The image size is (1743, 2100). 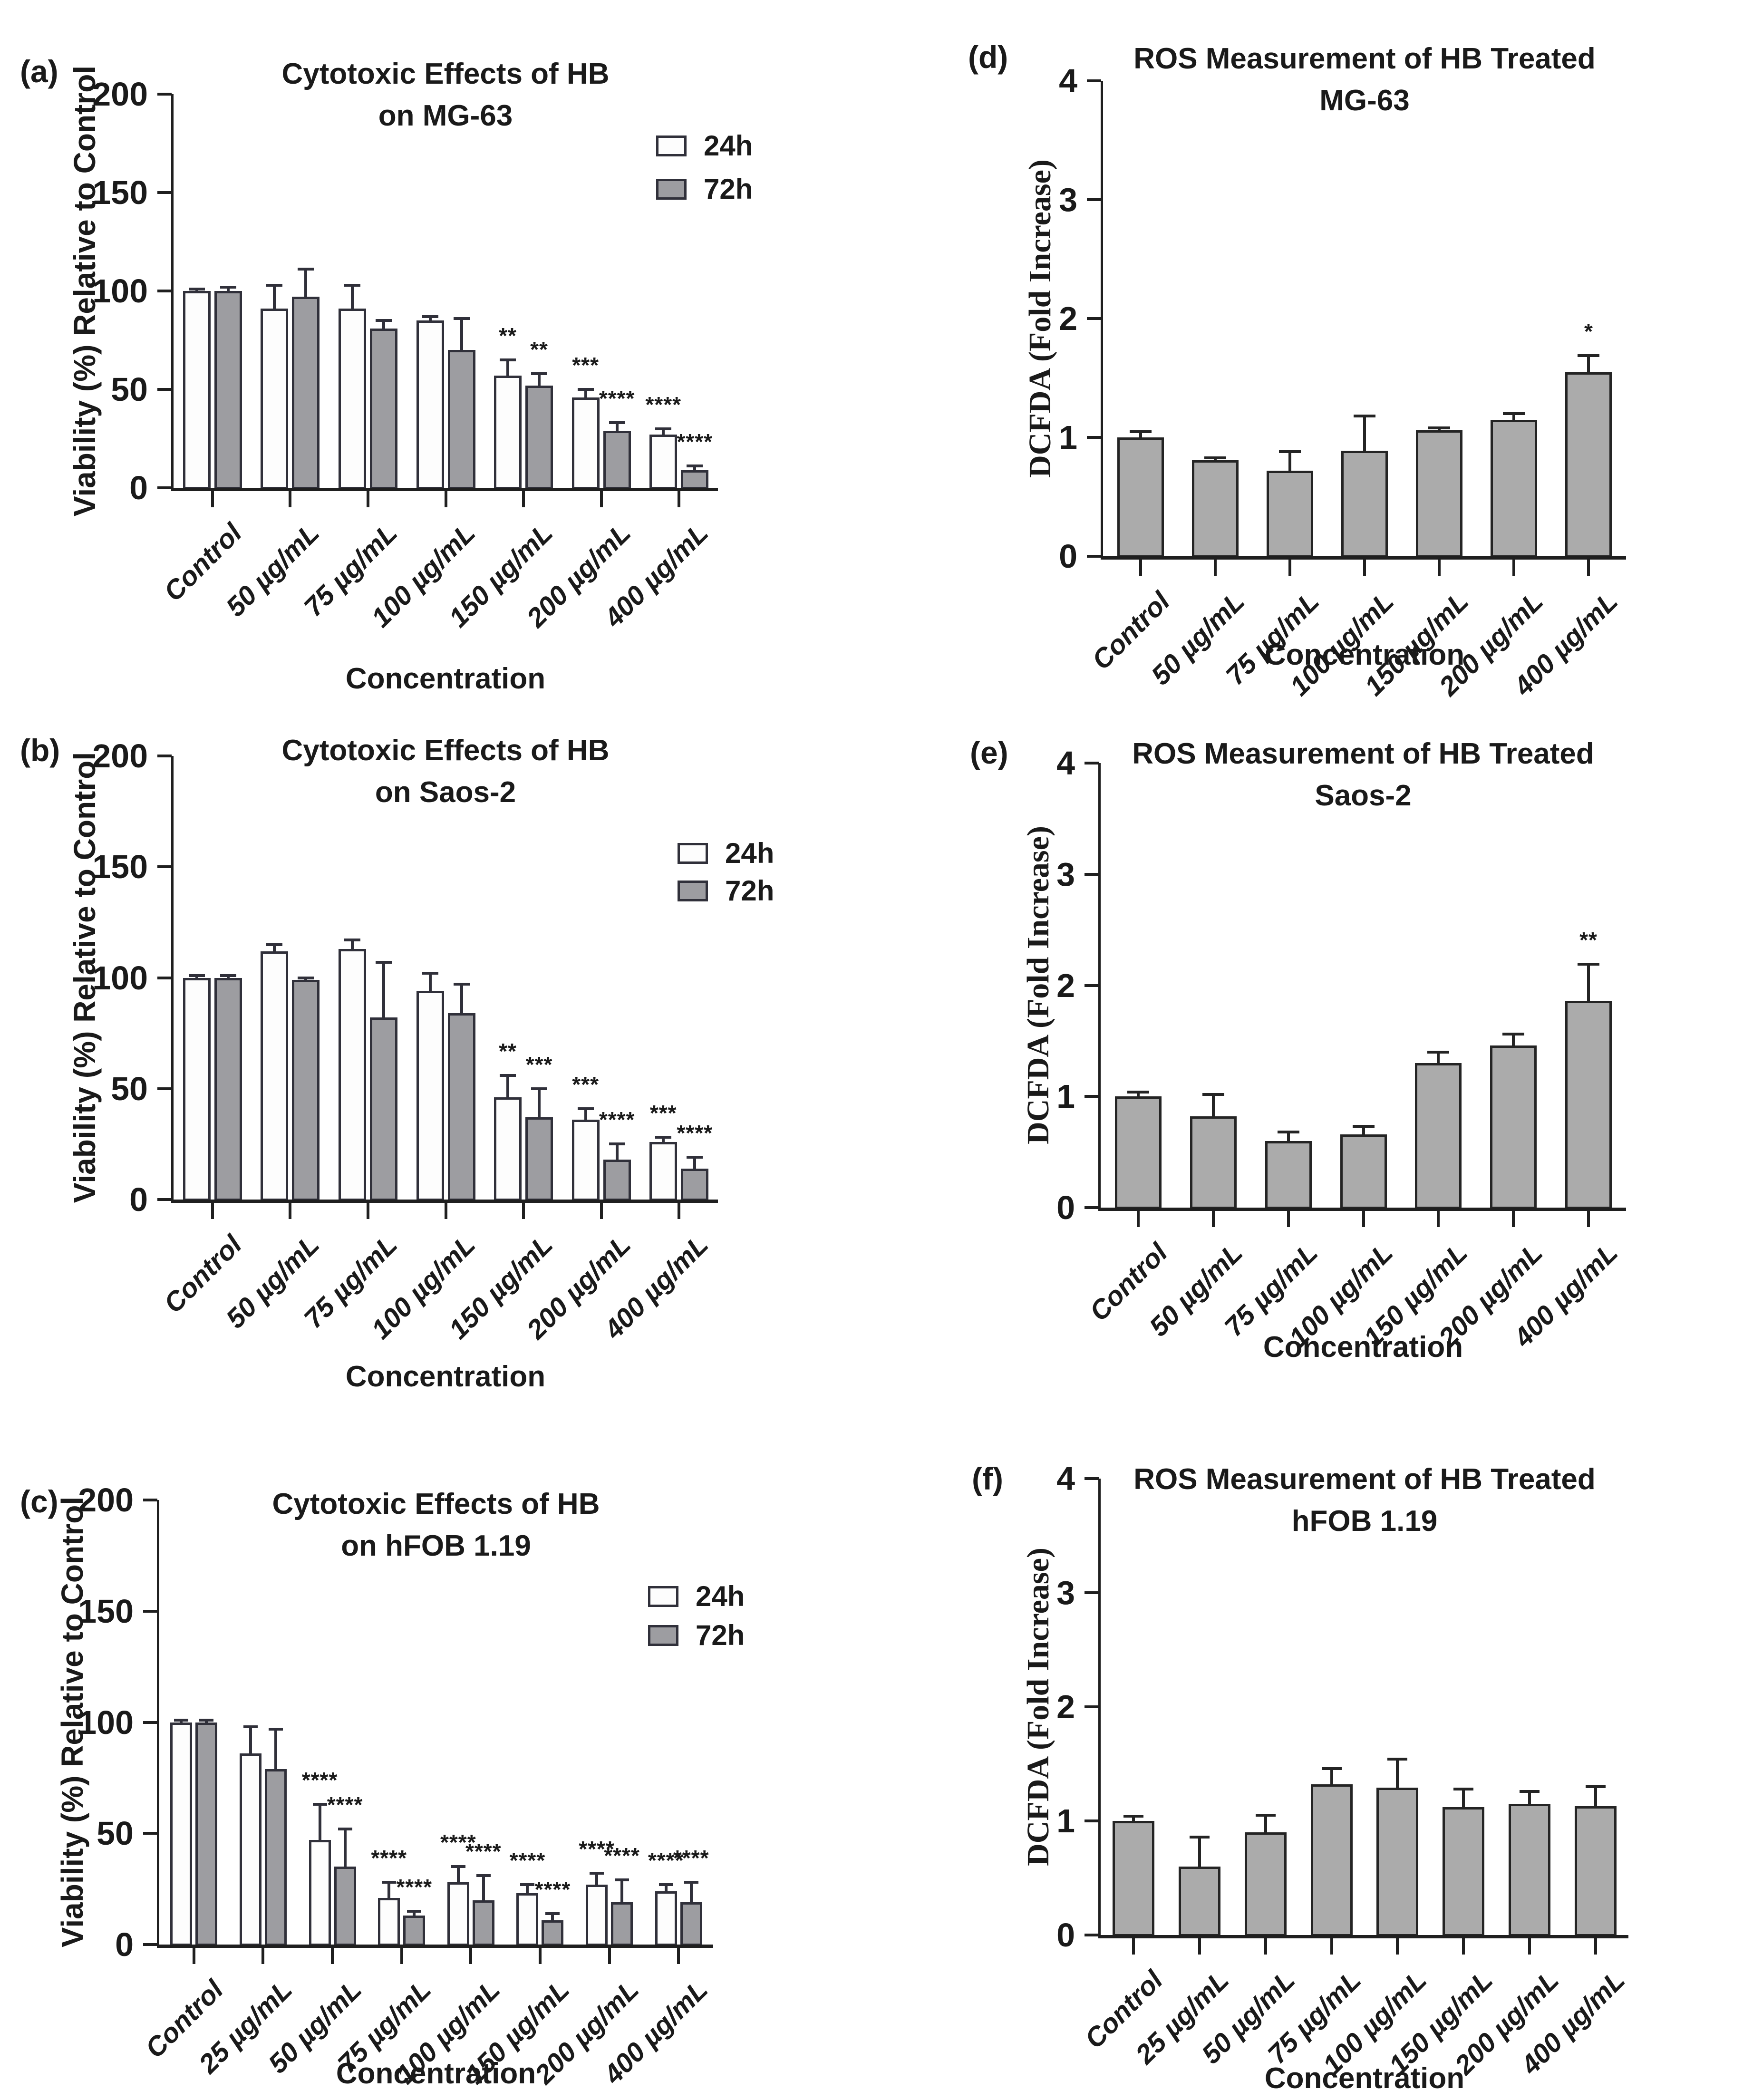 I want to click on legend-item: 72h, so click(x=704, y=189).